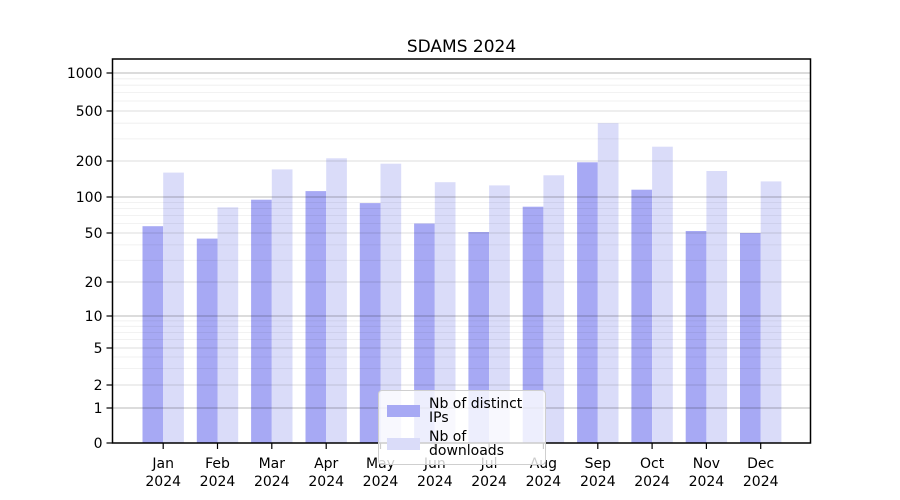 The height and width of the screenshot is (500, 900). I want to click on x-tick-year-Sep: 2024, so click(598, 482).